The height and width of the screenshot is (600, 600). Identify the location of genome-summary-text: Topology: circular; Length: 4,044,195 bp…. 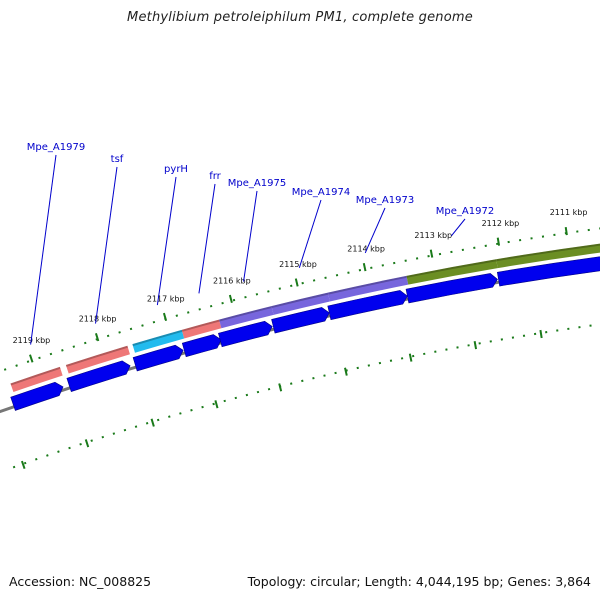
(419, 581).